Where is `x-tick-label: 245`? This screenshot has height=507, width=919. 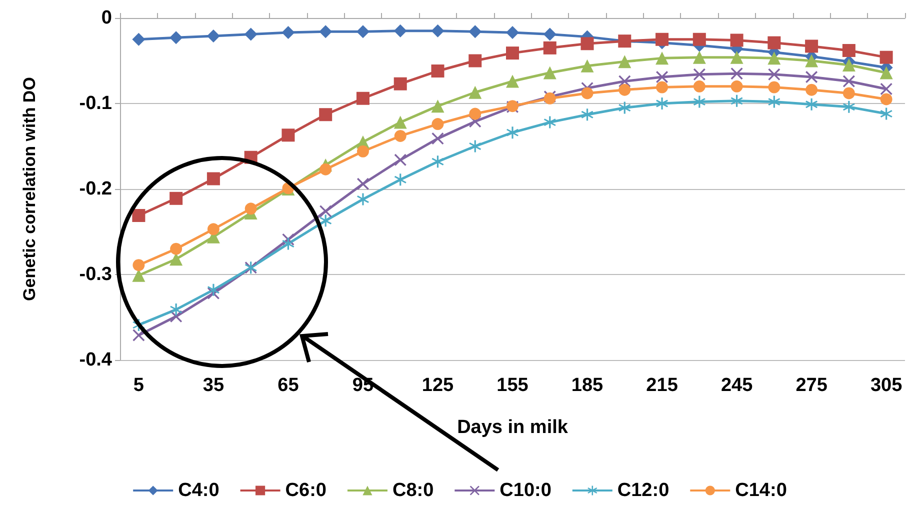 x-tick-label: 245 is located at coordinates (737, 385).